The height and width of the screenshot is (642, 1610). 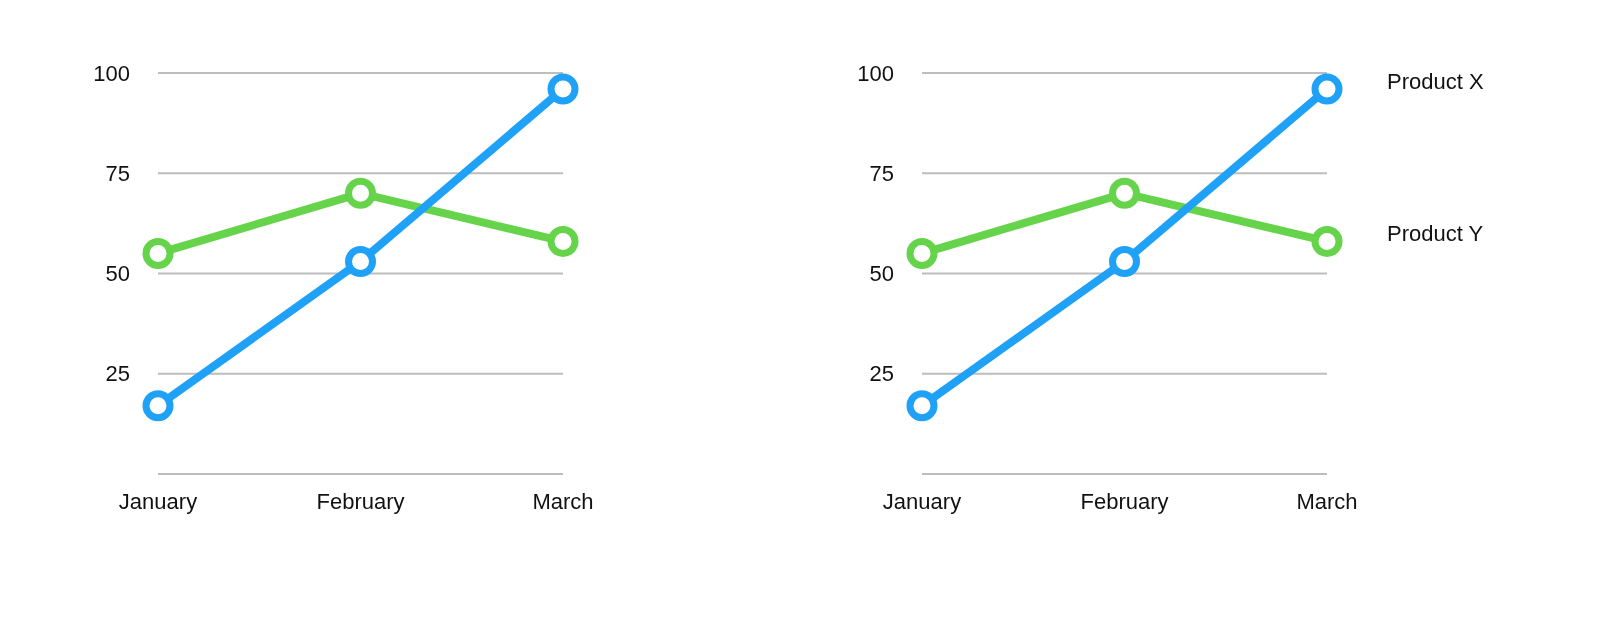 I want to click on text: Product Y, so click(x=1435, y=233).